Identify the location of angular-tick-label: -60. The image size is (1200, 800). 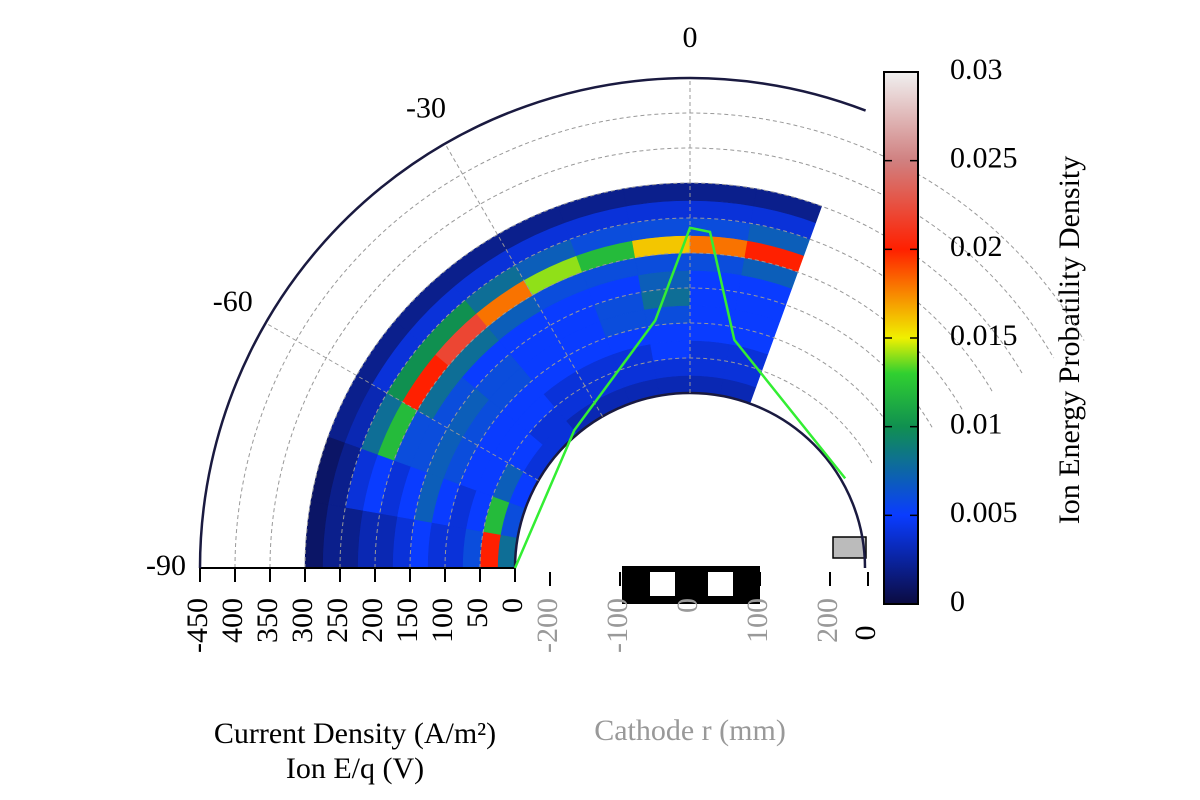
(233, 301).